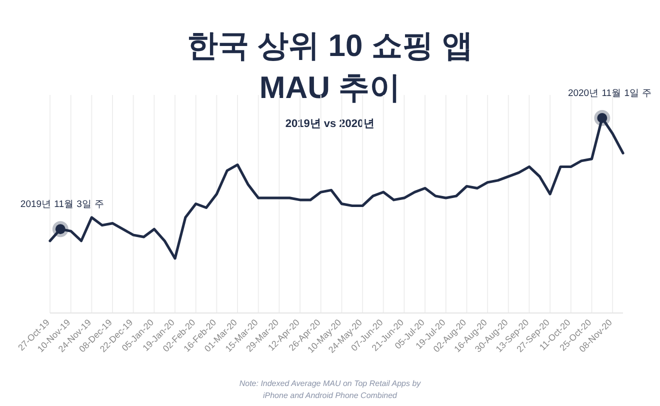  I want to click on chart-title: 한국 상위 10 쇼핑 앱 MAU 추이, so click(330, 66).